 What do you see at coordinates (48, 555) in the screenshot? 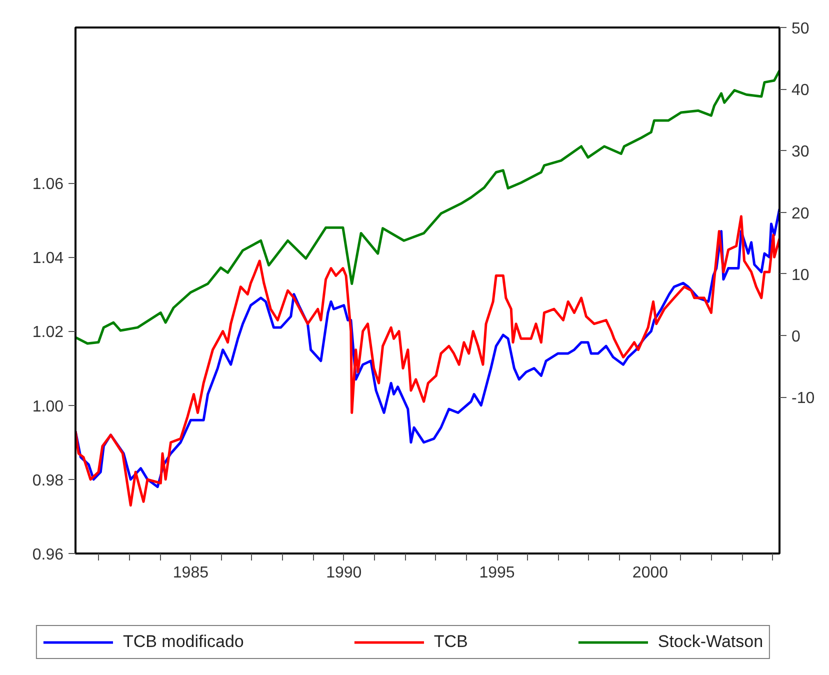
I see `y-tick-label: 0.96` at bounding box center [48, 555].